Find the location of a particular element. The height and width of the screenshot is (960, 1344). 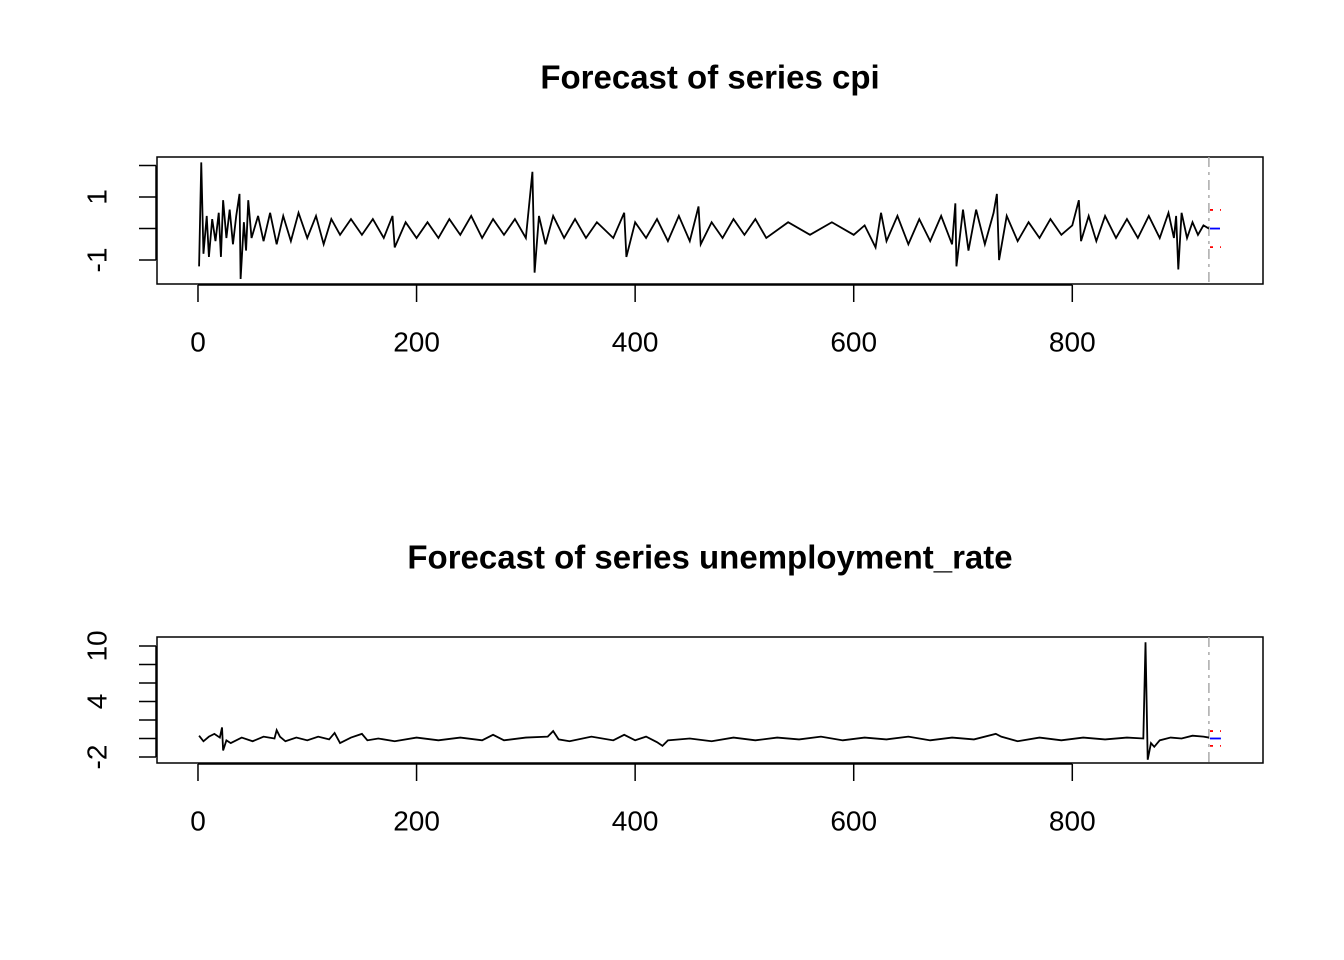

y-tick-label: -1 is located at coordinates (96, 260).